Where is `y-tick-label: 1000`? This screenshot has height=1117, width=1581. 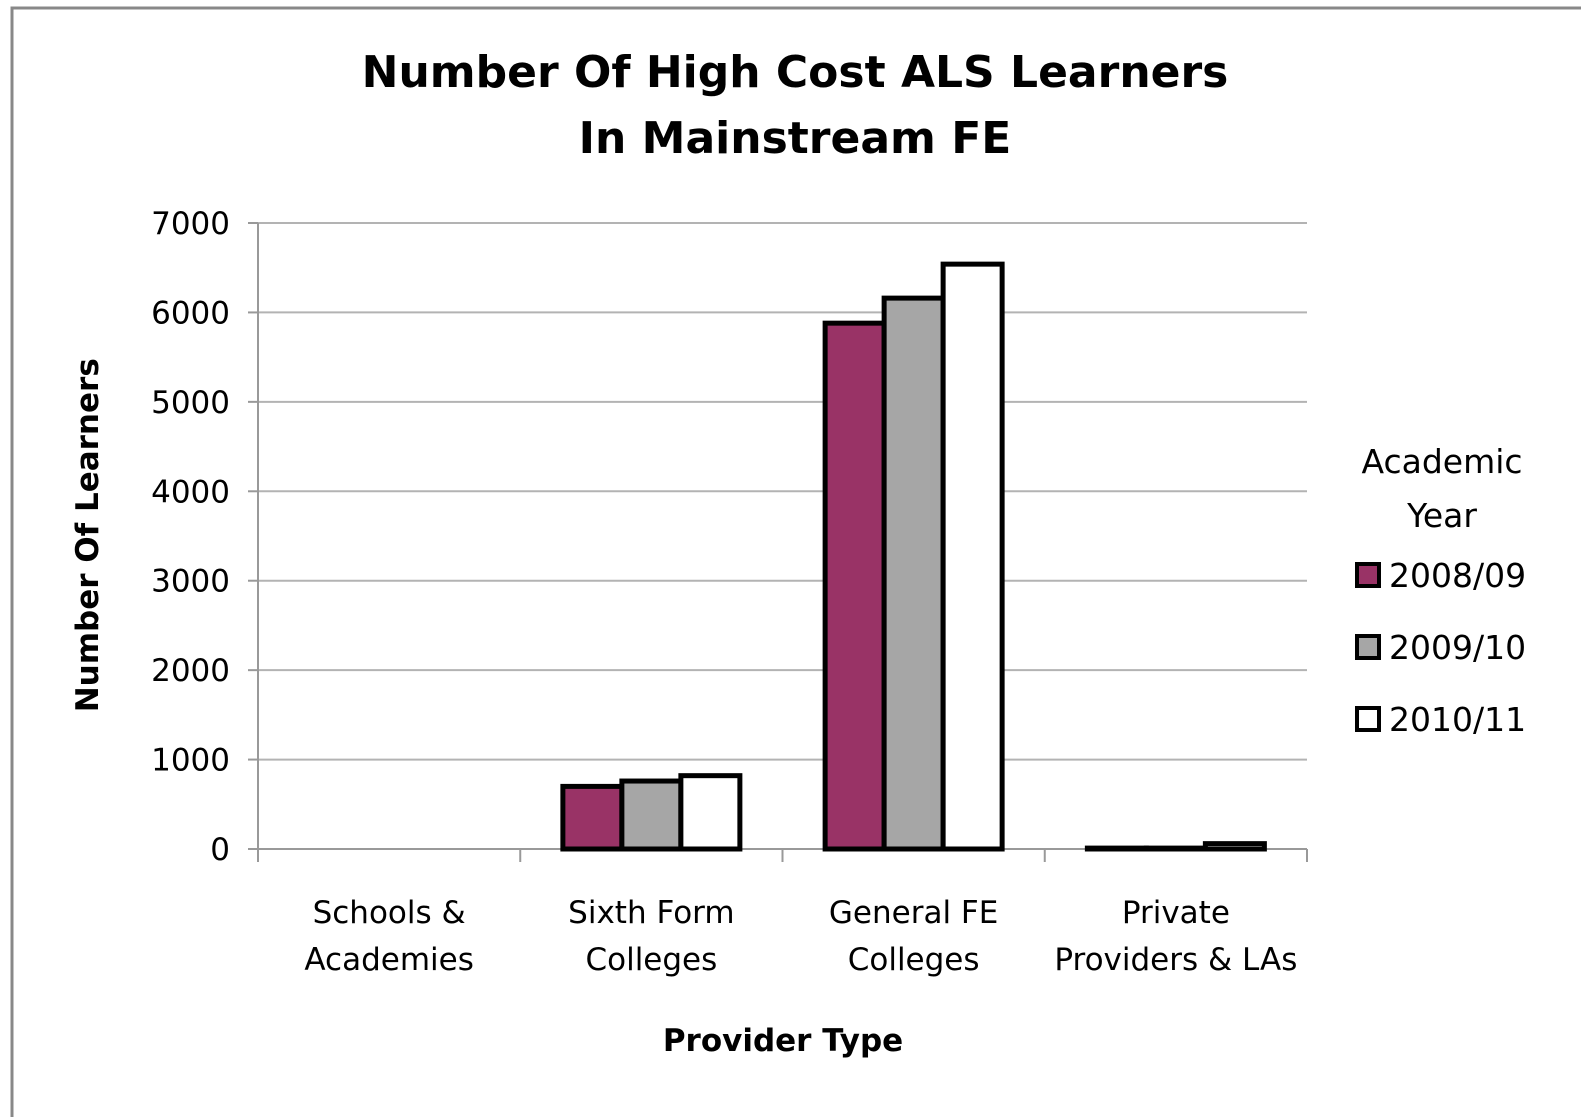 y-tick-label: 1000 is located at coordinates (190, 761).